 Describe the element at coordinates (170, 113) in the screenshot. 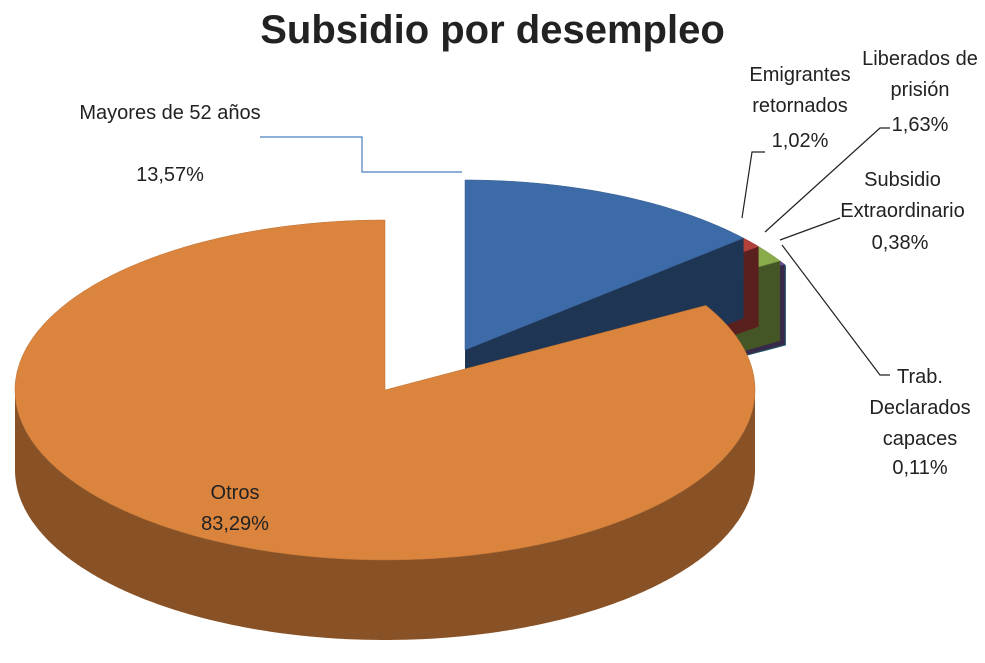

I see `slice-label: Mayores de 52 años` at that location.